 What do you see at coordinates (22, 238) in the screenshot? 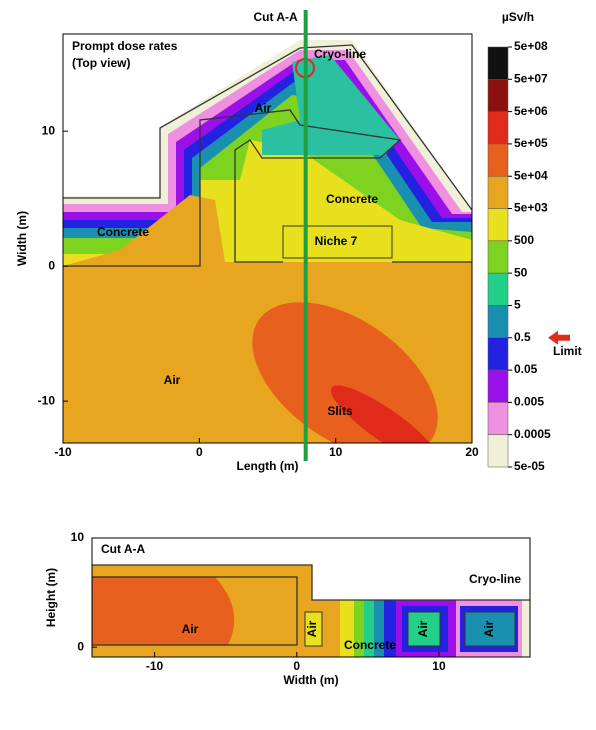
I see `y-axis-label: Width (m)` at bounding box center [22, 238].